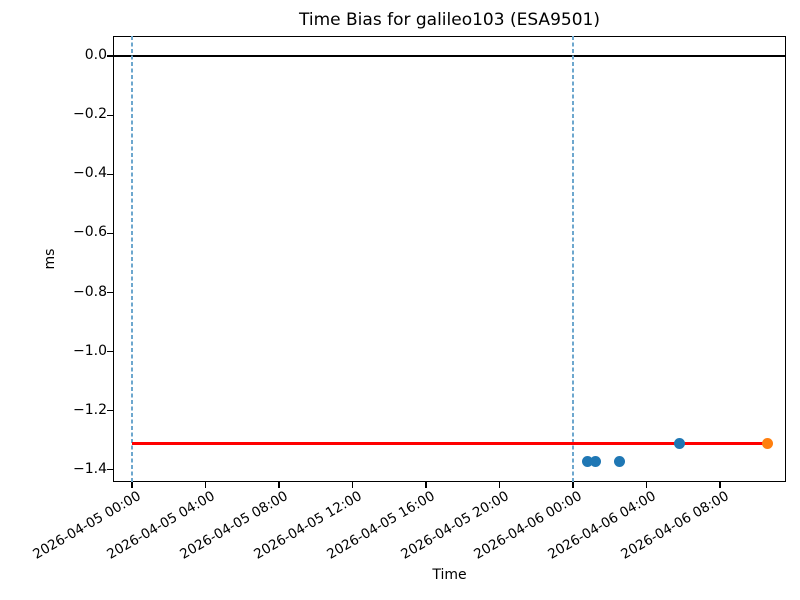 The width and height of the screenshot is (800, 600). I want to click on y-axis-label: ms, so click(50, 259).